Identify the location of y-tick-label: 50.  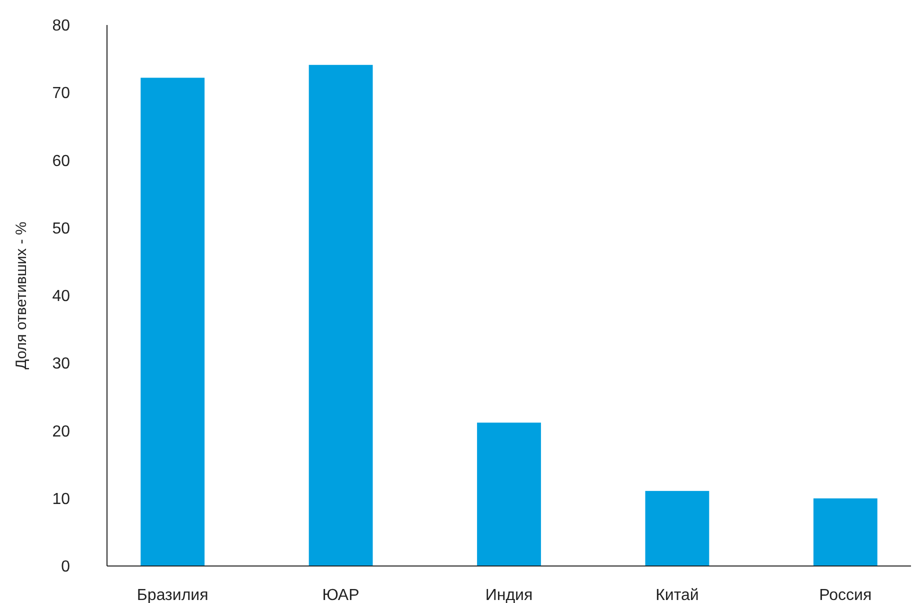
(61, 229).